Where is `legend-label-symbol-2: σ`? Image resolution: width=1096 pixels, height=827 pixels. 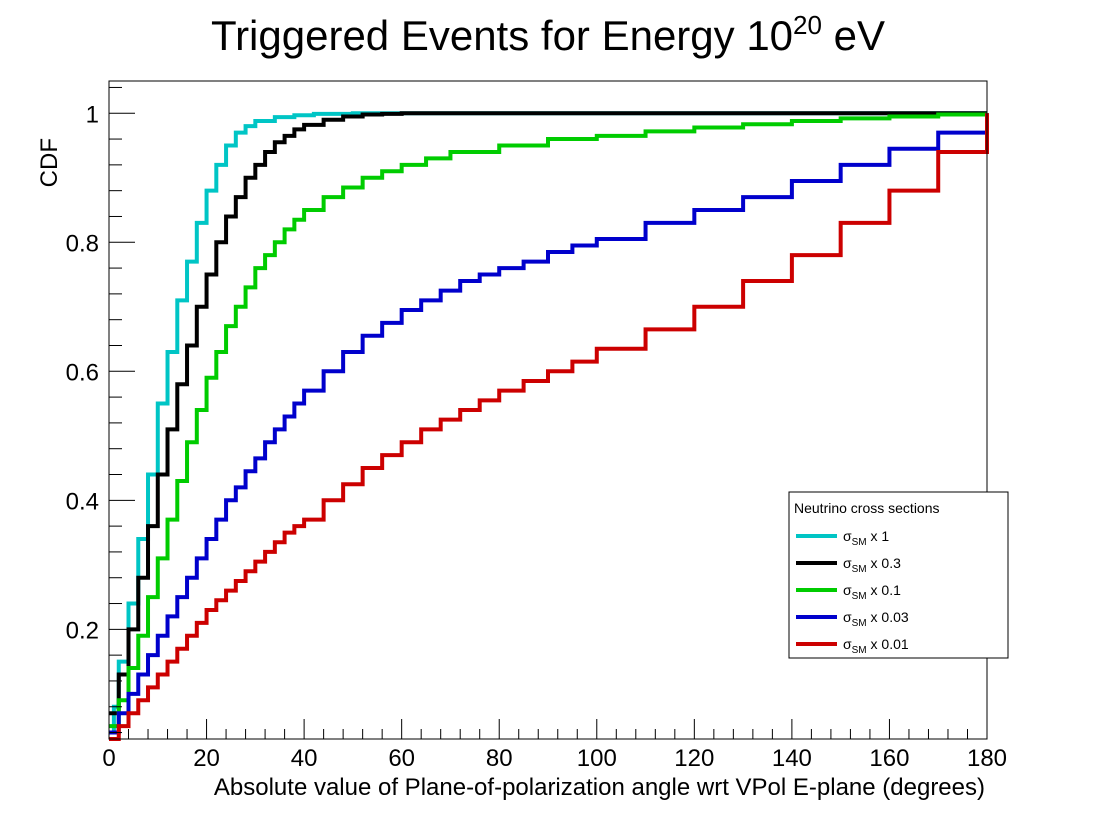 legend-label-symbol-2: σ is located at coordinates (847, 590).